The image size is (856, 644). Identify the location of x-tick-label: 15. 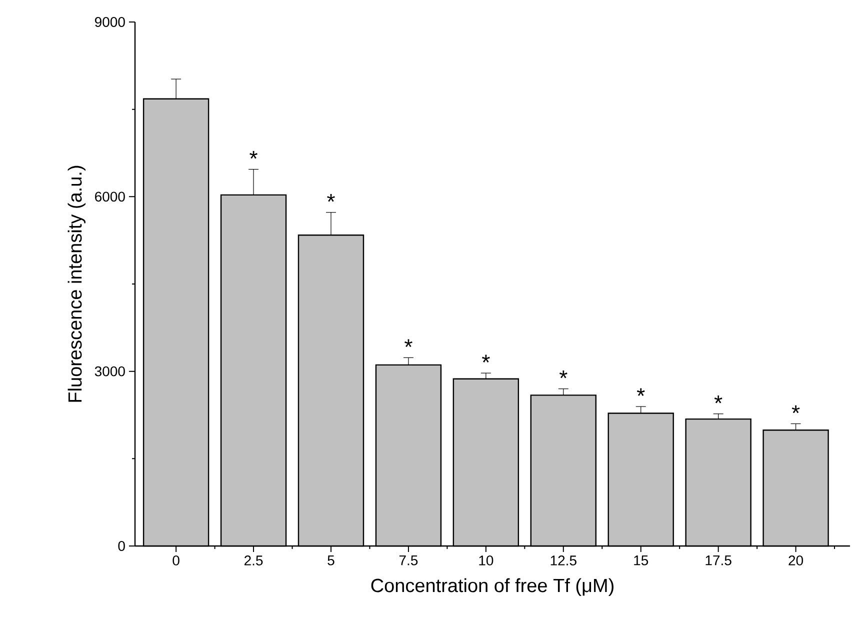
(641, 561).